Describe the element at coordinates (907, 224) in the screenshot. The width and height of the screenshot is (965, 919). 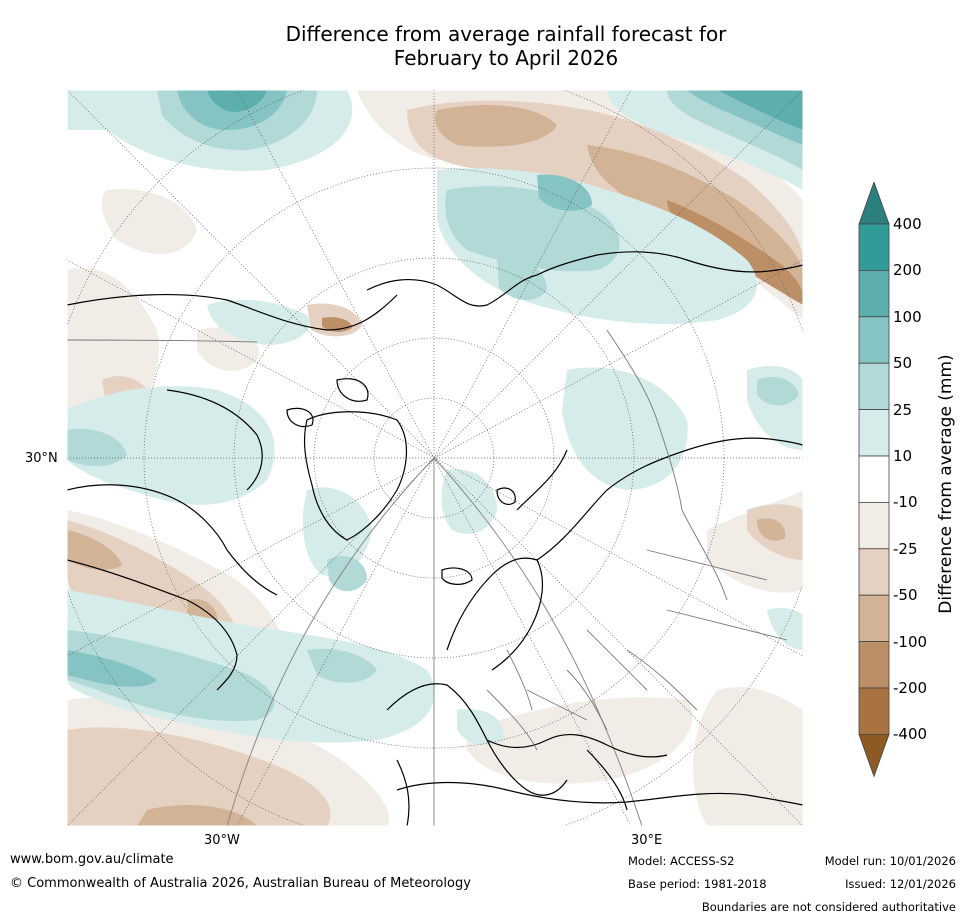
I see `colorbar-tick-label: 400` at that location.